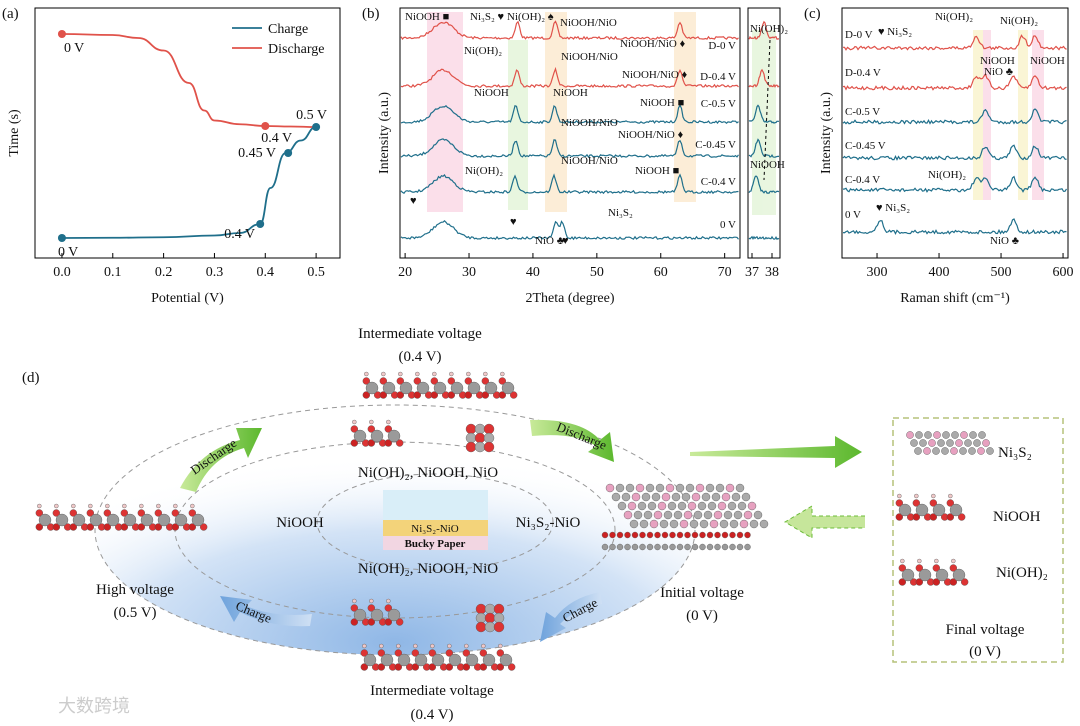 The width and height of the screenshot is (1080, 726). What do you see at coordinates (570, 93) in the screenshot?
I see `peak-label: NiOOH` at bounding box center [570, 93].